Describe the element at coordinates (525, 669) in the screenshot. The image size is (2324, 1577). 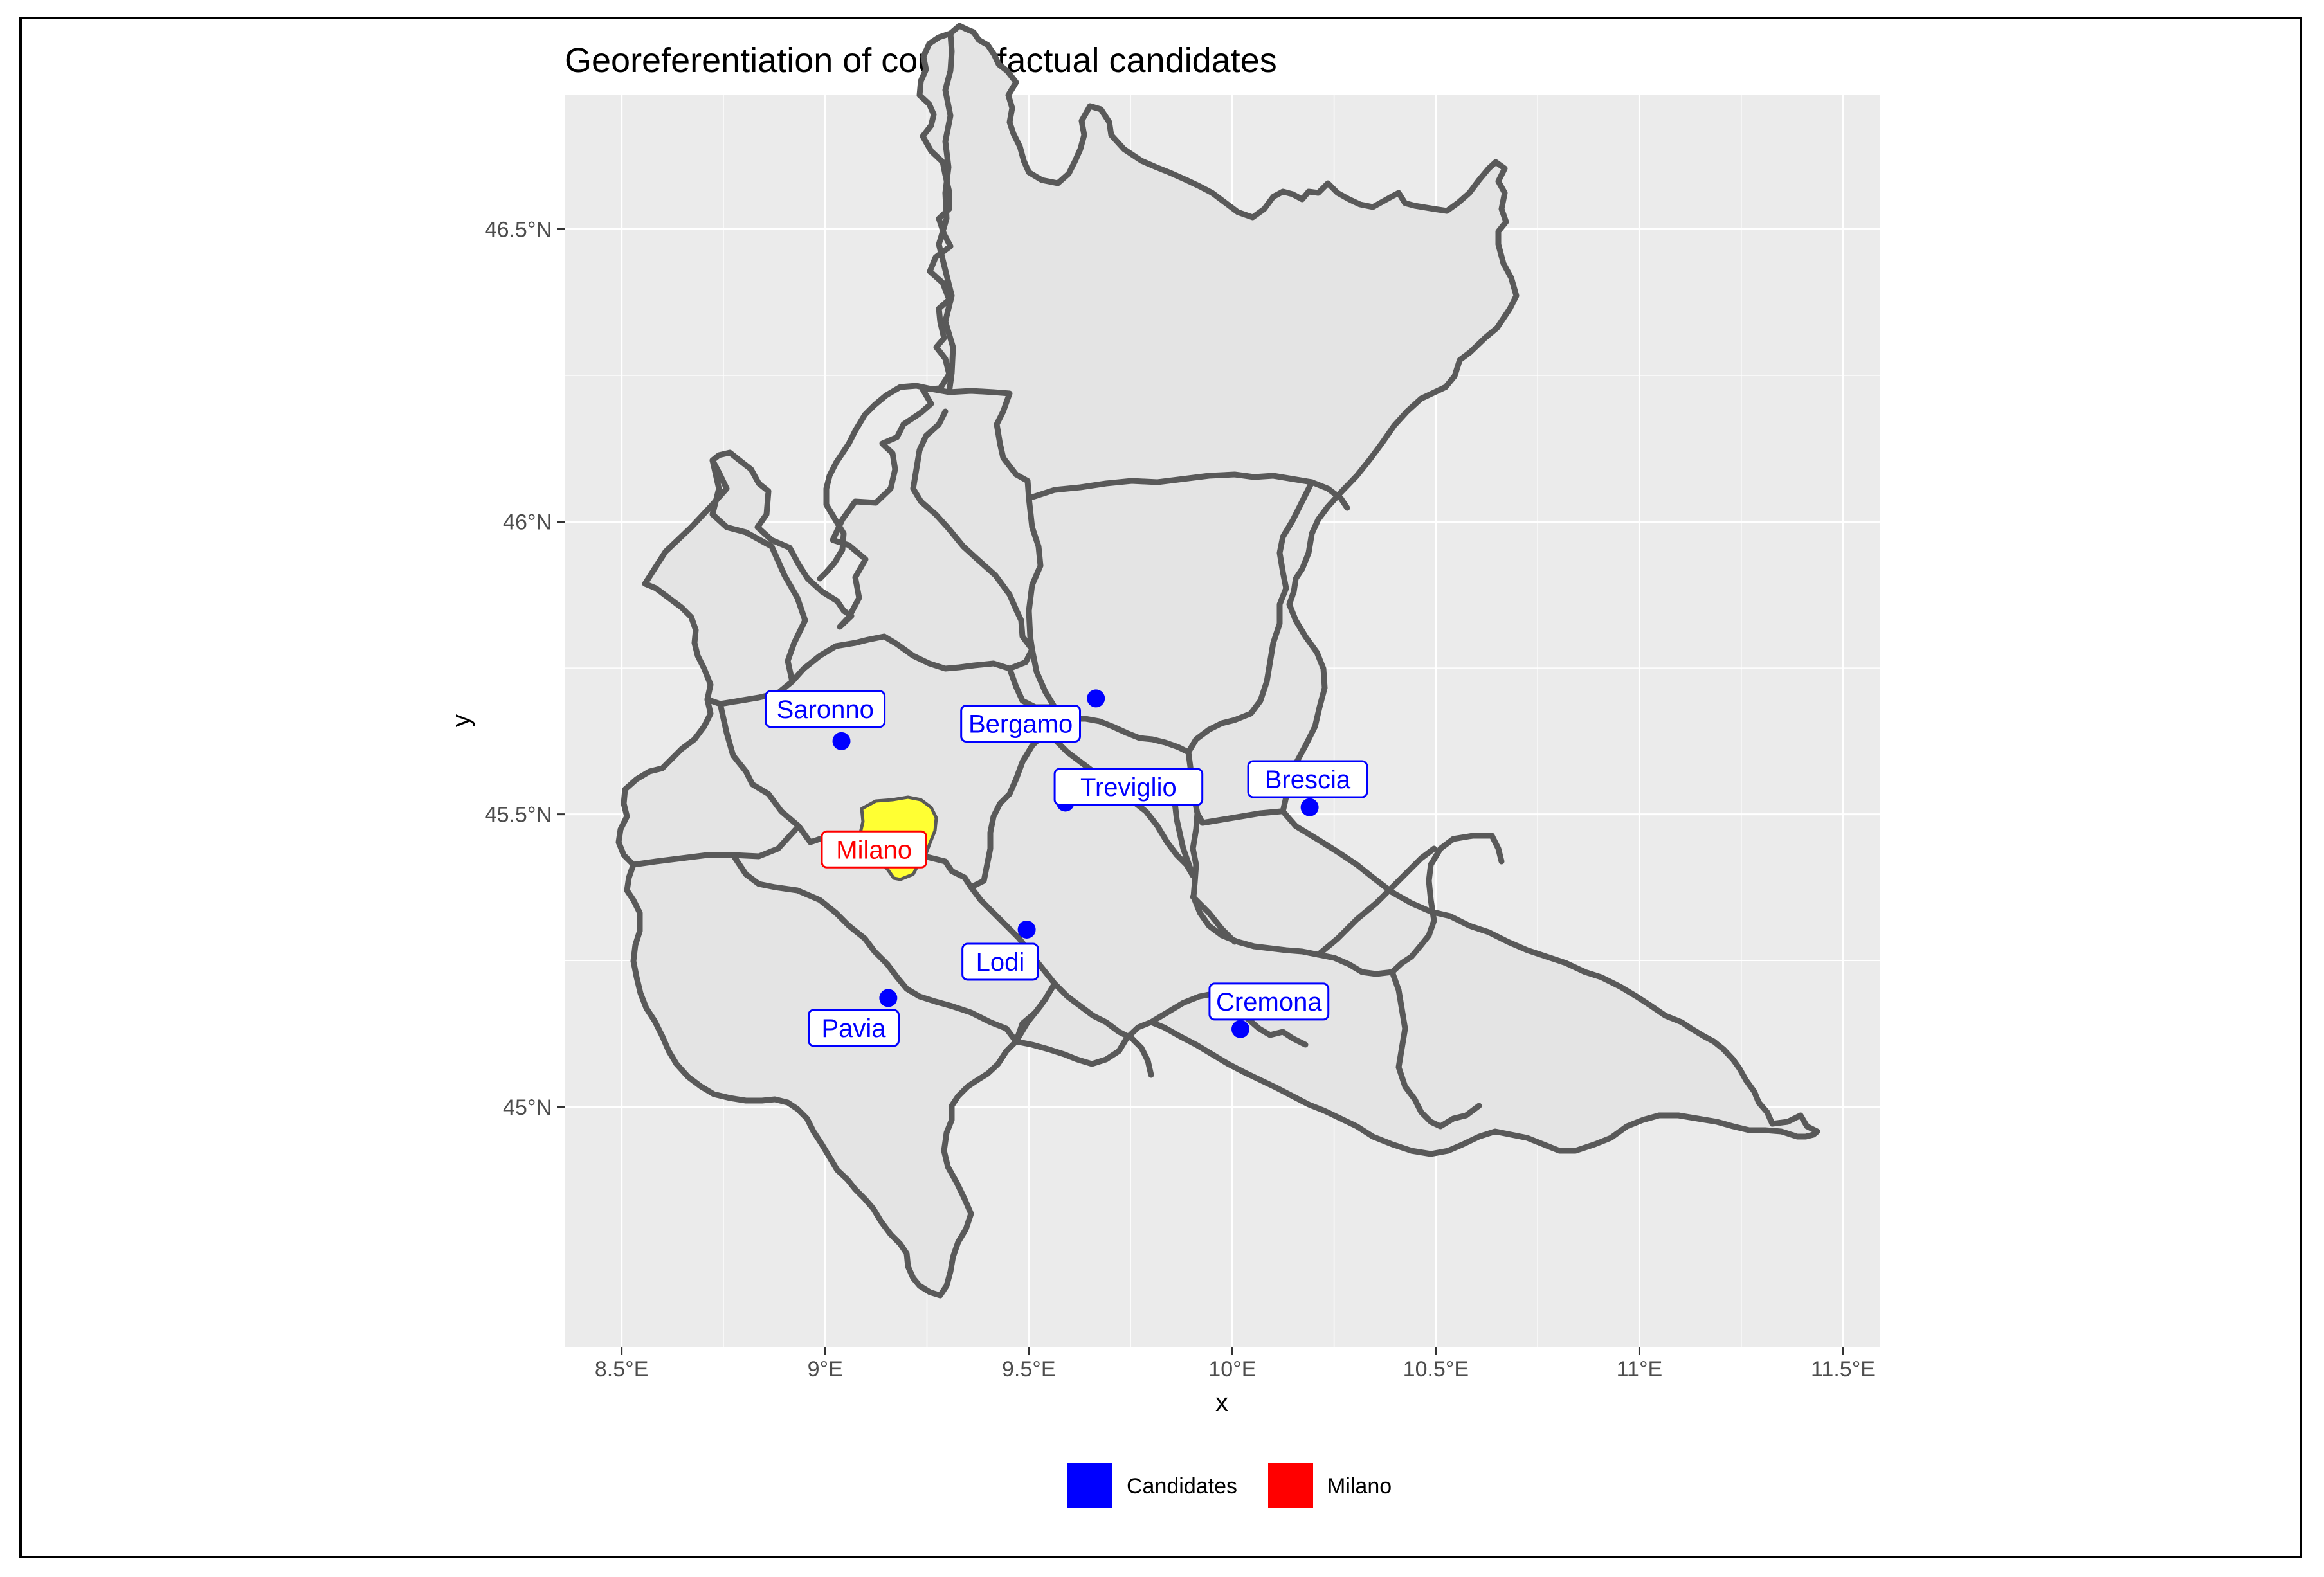
I see `y-axis: 45°N 45.5°N 46°N 46.5°N` at that location.